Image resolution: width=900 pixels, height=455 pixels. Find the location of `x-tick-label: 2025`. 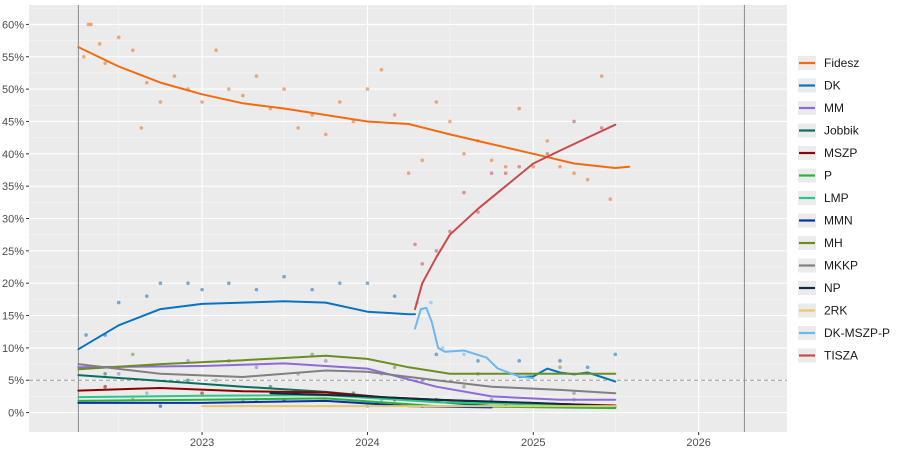

x-tick-label: 2025 is located at coordinates (533, 443).